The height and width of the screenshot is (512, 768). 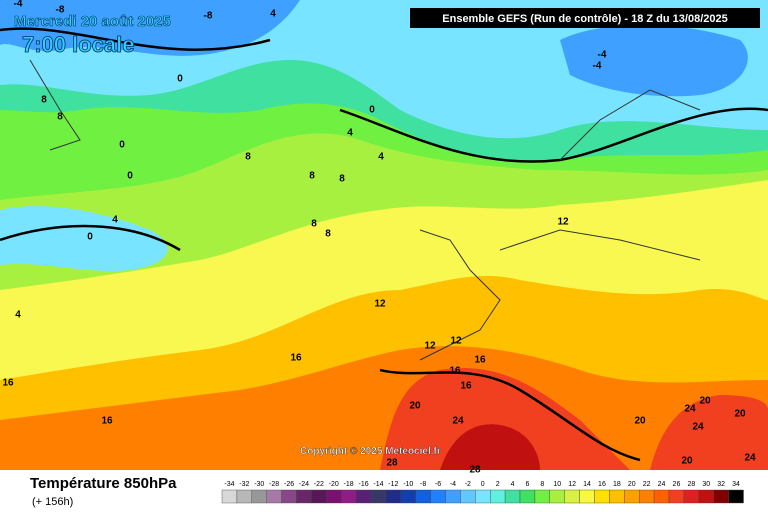 What do you see at coordinates (289, 484) in the screenshot?
I see `legend-label: -26` at bounding box center [289, 484].